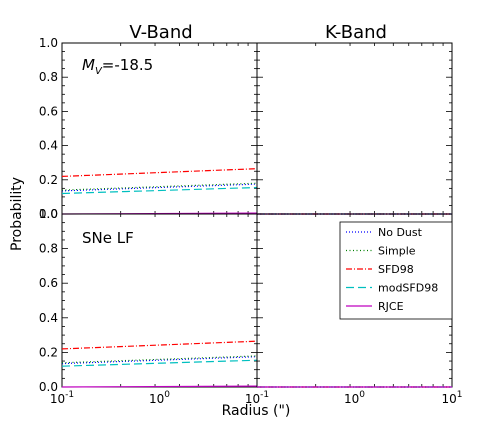 The image size is (501, 430). Describe the element at coordinates (159, 345) in the screenshot. I see `series-line-sfd98-bottom-left` at that location.